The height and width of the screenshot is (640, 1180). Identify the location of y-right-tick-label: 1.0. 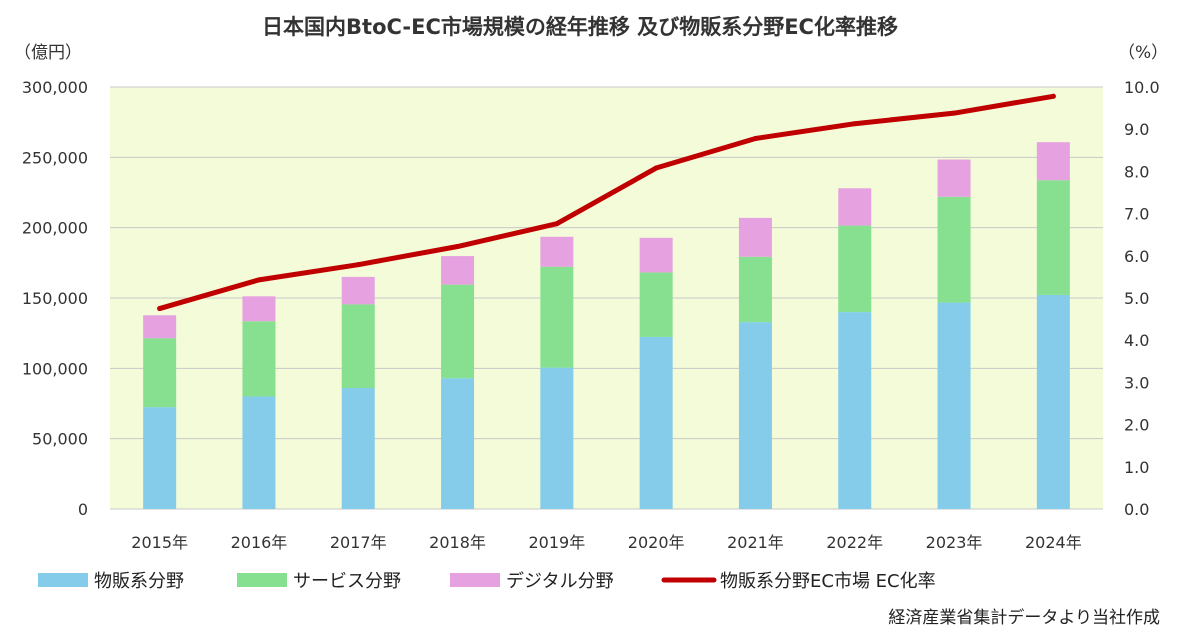
(1136, 467).